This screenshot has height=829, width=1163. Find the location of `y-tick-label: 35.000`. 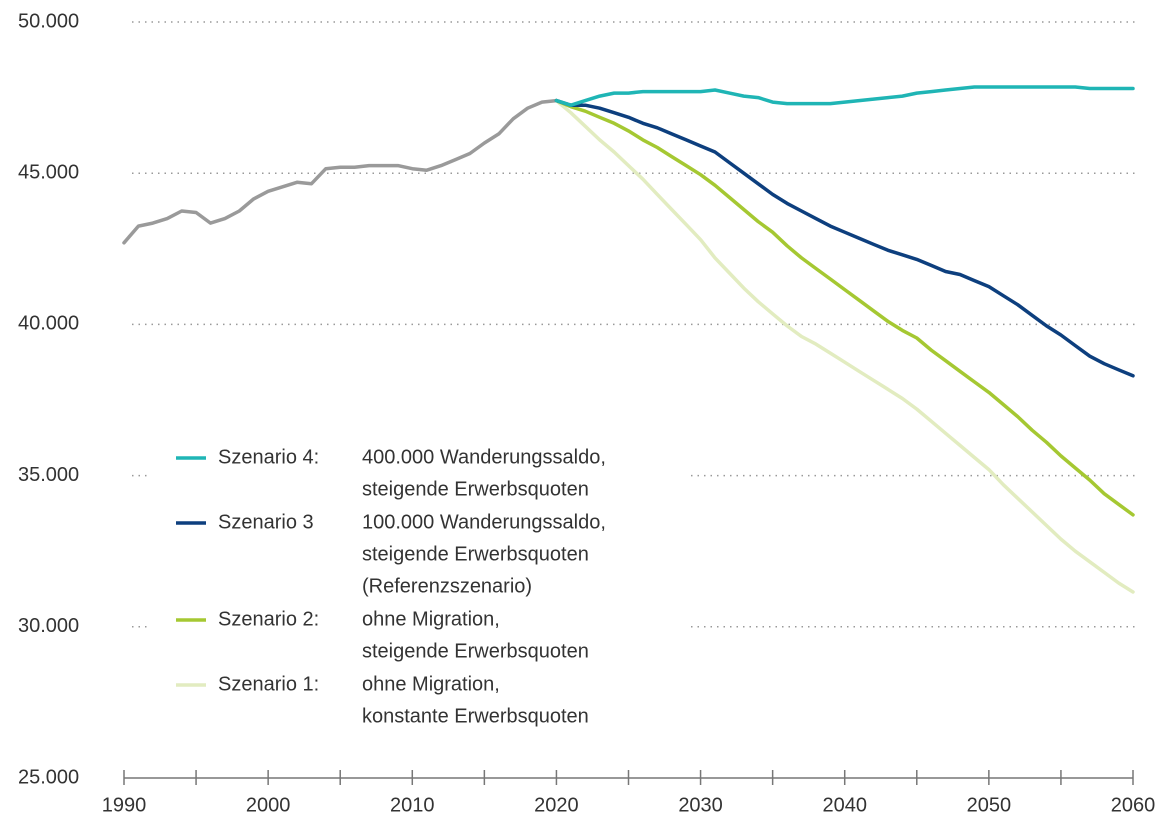

y-tick-label: 35.000 is located at coordinates (48, 475).